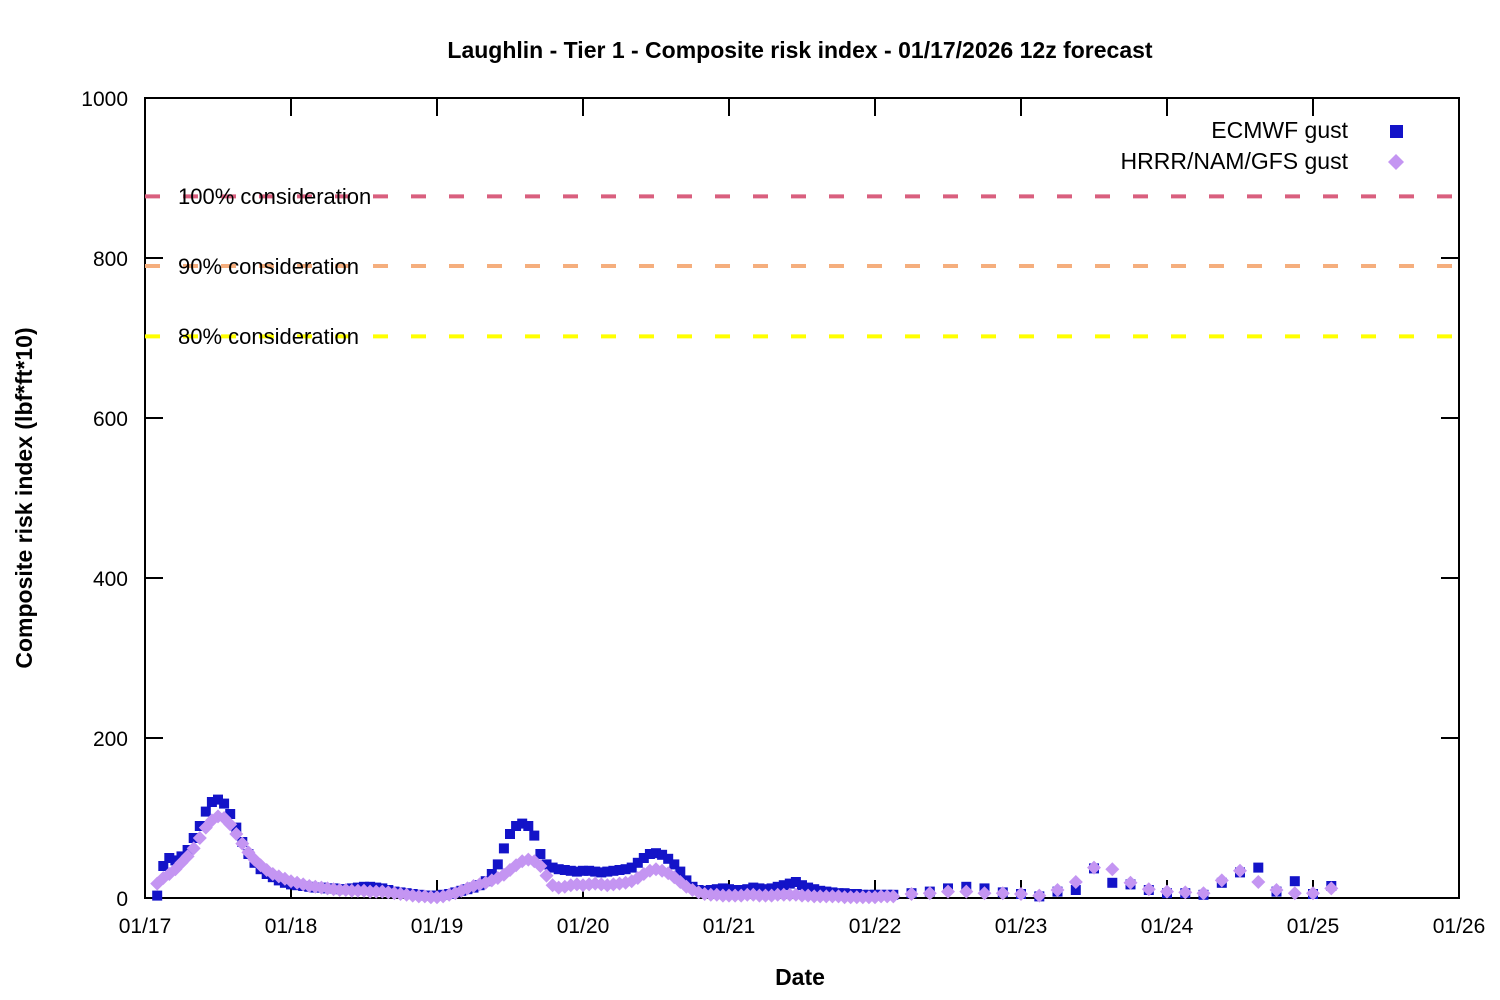 Image resolution: width=1500 pixels, height=1000 pixels. What do you see at coordinates (800, 977) in the screenshot?
I see `x-axis-label: Date` at bounding box center [800, 977].